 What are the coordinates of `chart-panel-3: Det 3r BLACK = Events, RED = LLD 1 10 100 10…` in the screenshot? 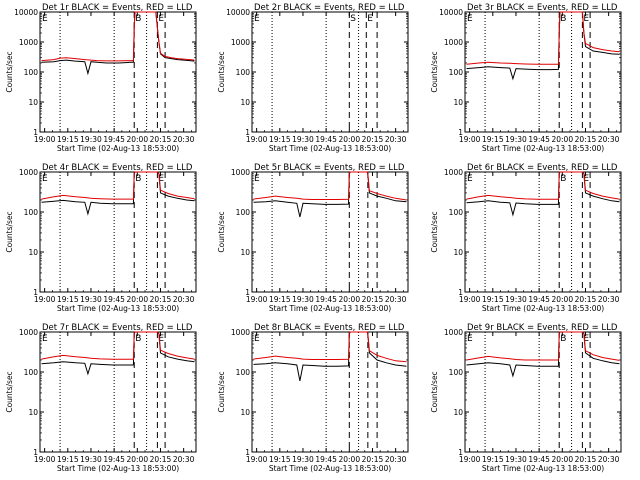 It's located at (526, 78).